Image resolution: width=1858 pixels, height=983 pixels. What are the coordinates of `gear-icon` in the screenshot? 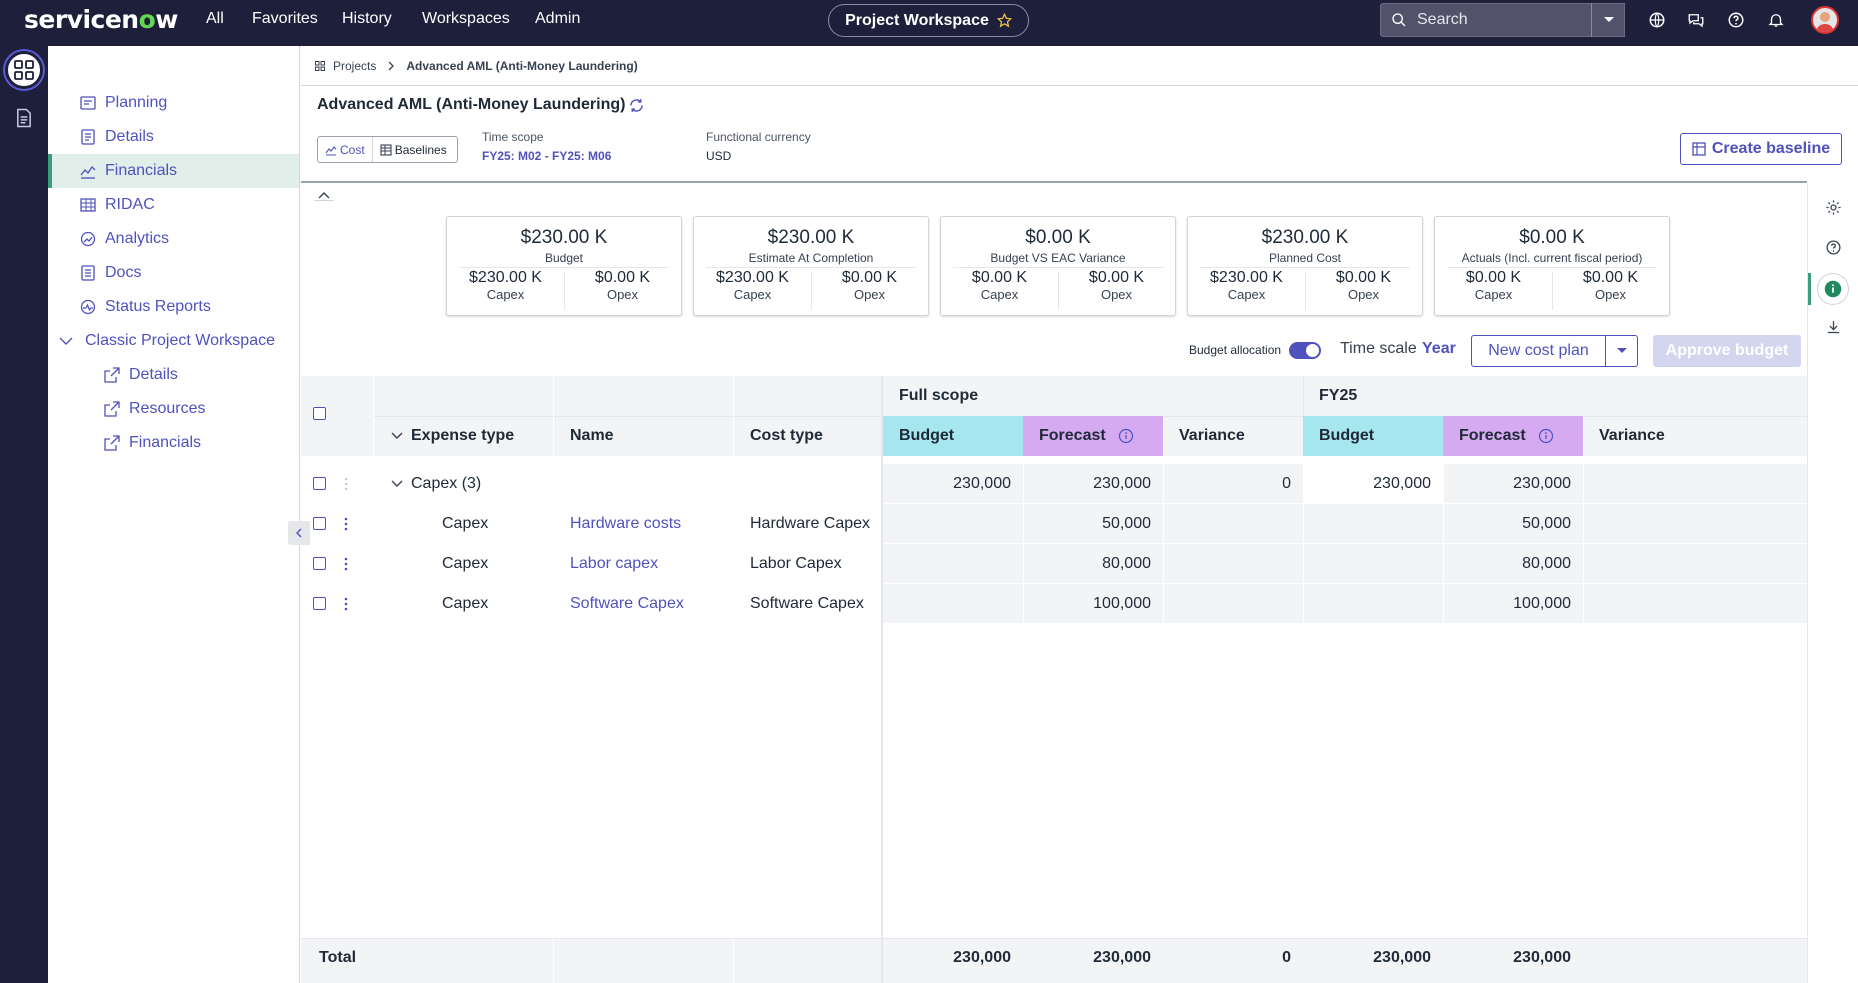 It's located at (1833, 207).